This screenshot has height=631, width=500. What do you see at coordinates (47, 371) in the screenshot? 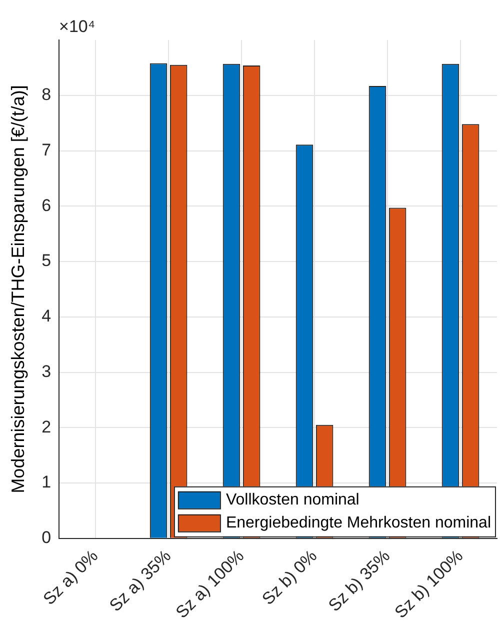
I see `y-tick-label: 3` at bounding box center [47, 371].